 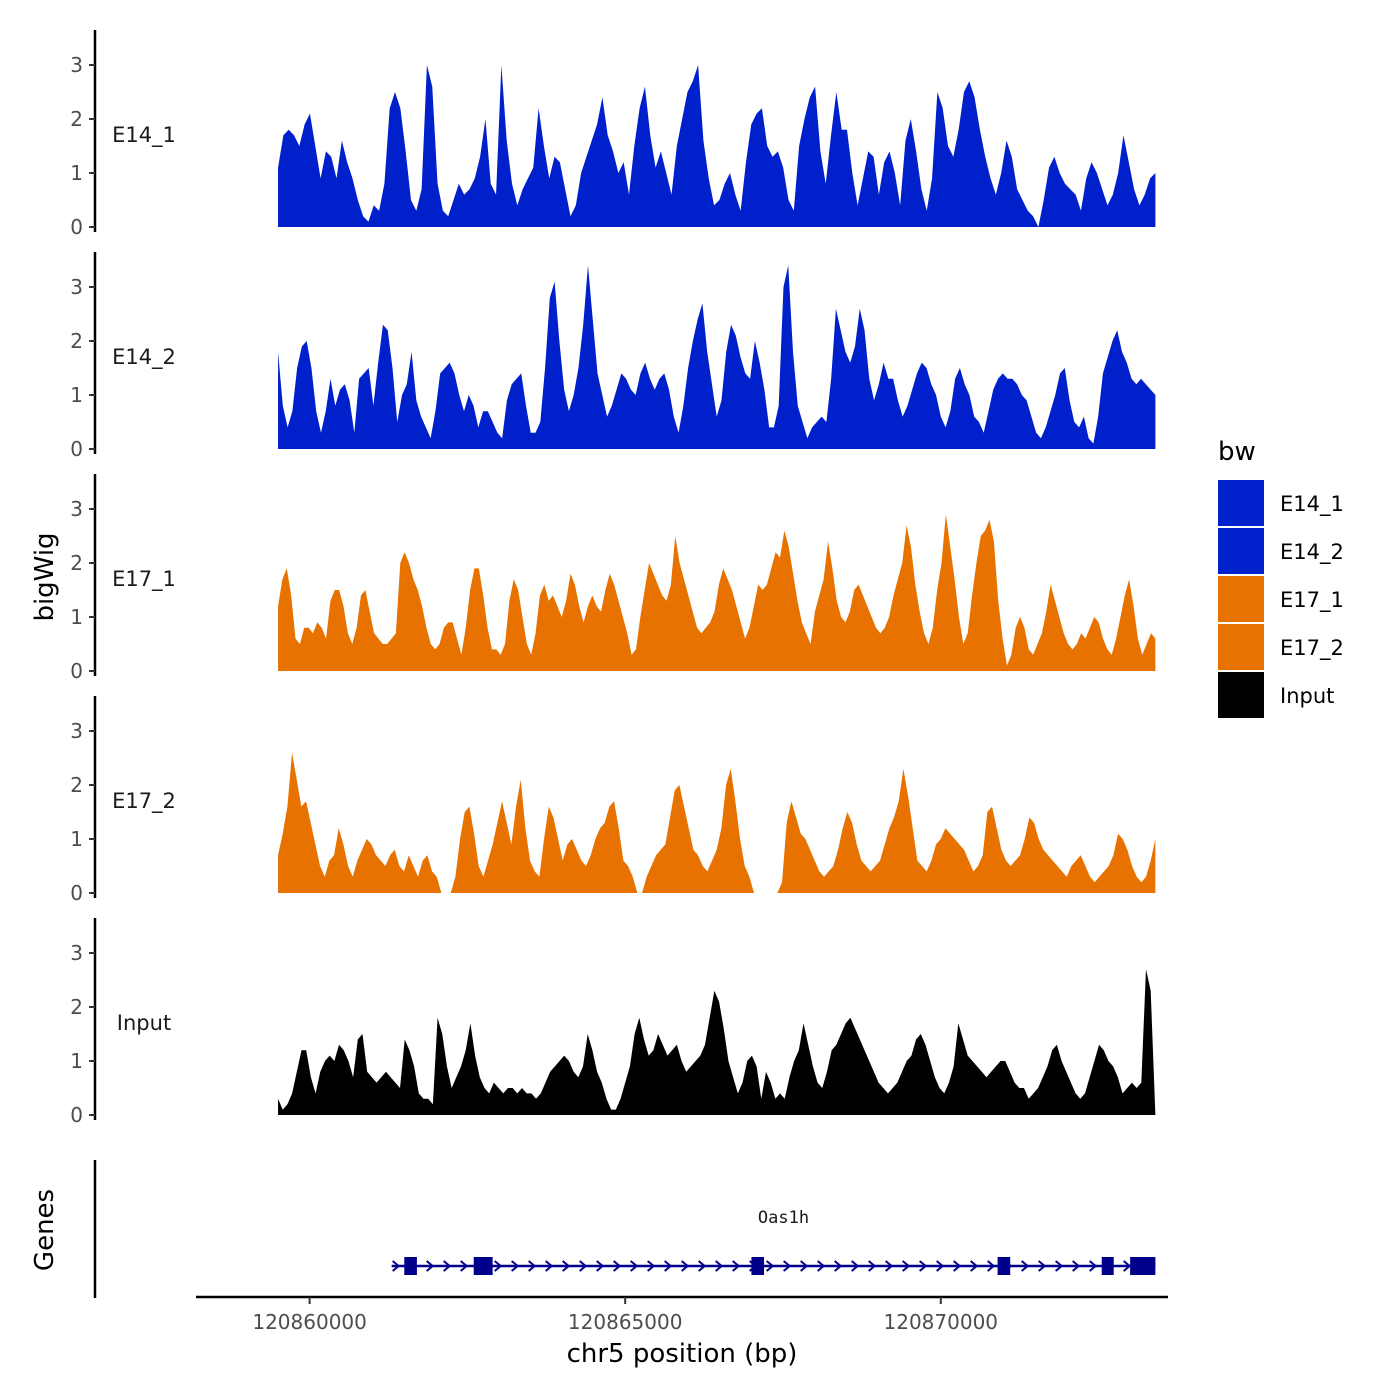 What do you see at coordinates (76, 173) in the screenshot?
I see `y-tick-label-E14_1-1: 1` at bounding box center [76, 173].